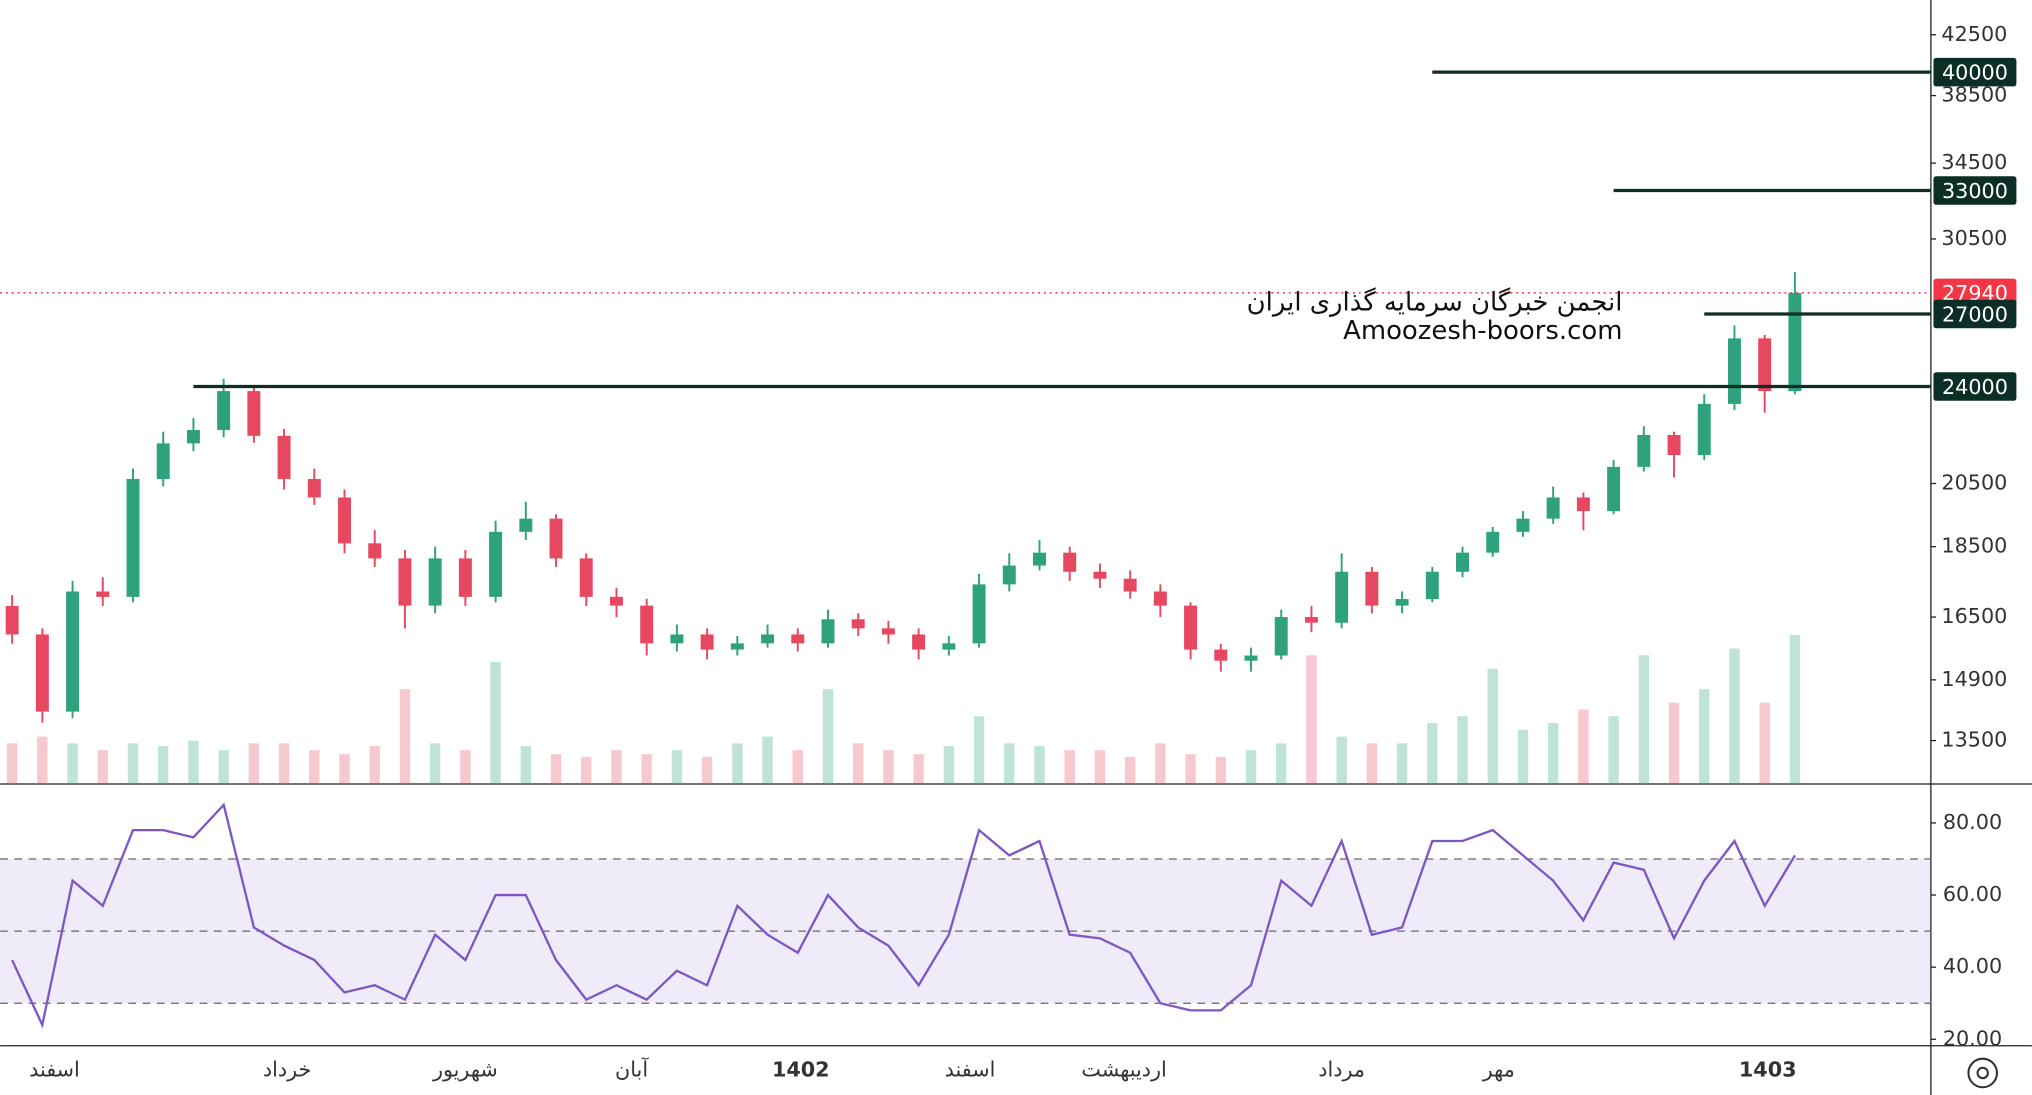  Describe the element at coordinates (970, 1069) in the screenshot. I see `x-tick-label: اسفند` at that location.